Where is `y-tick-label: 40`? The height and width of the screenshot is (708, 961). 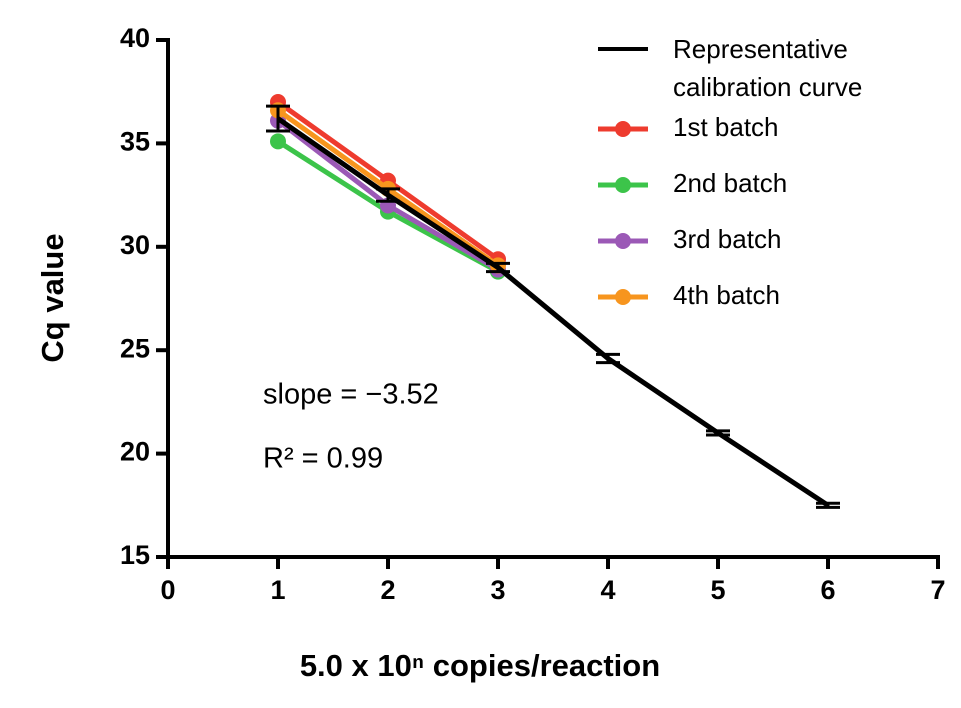 y-tick-label: 40 is located at coordinates (135, 38).